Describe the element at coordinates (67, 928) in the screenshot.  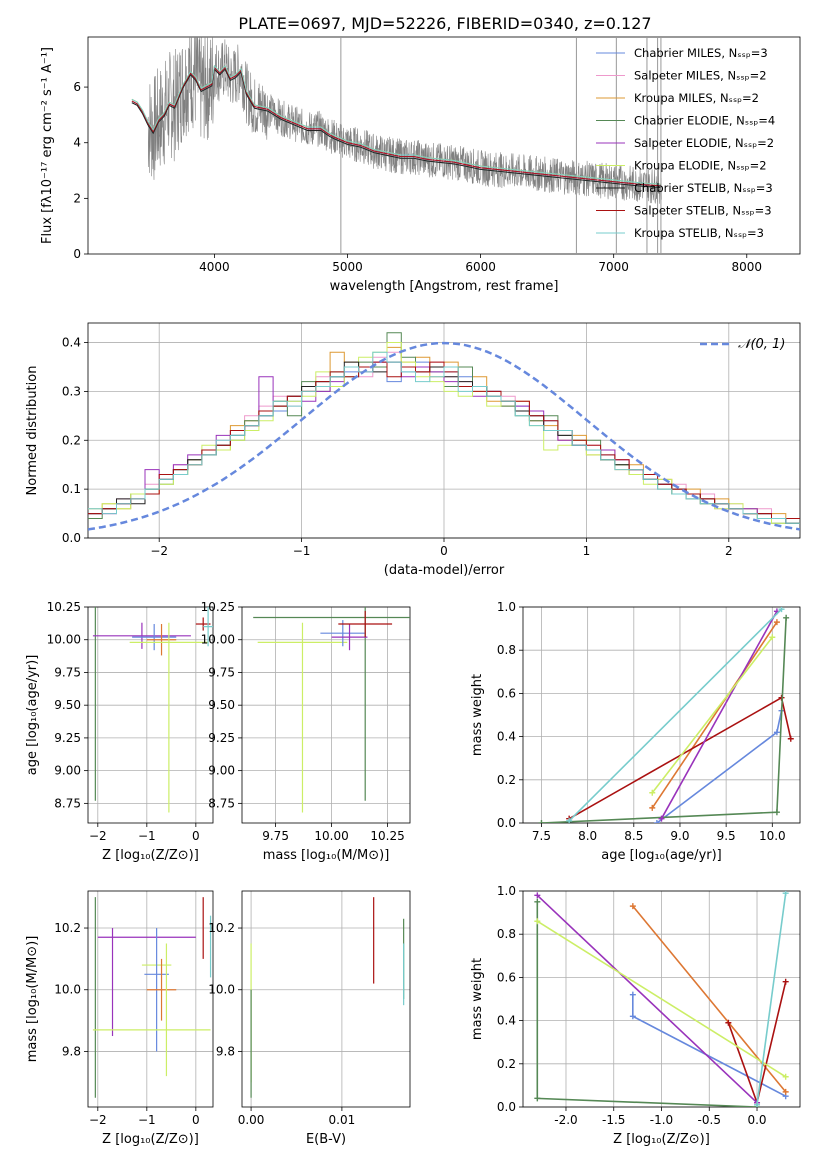
I see `y-tick-label: 10.2` at that location.